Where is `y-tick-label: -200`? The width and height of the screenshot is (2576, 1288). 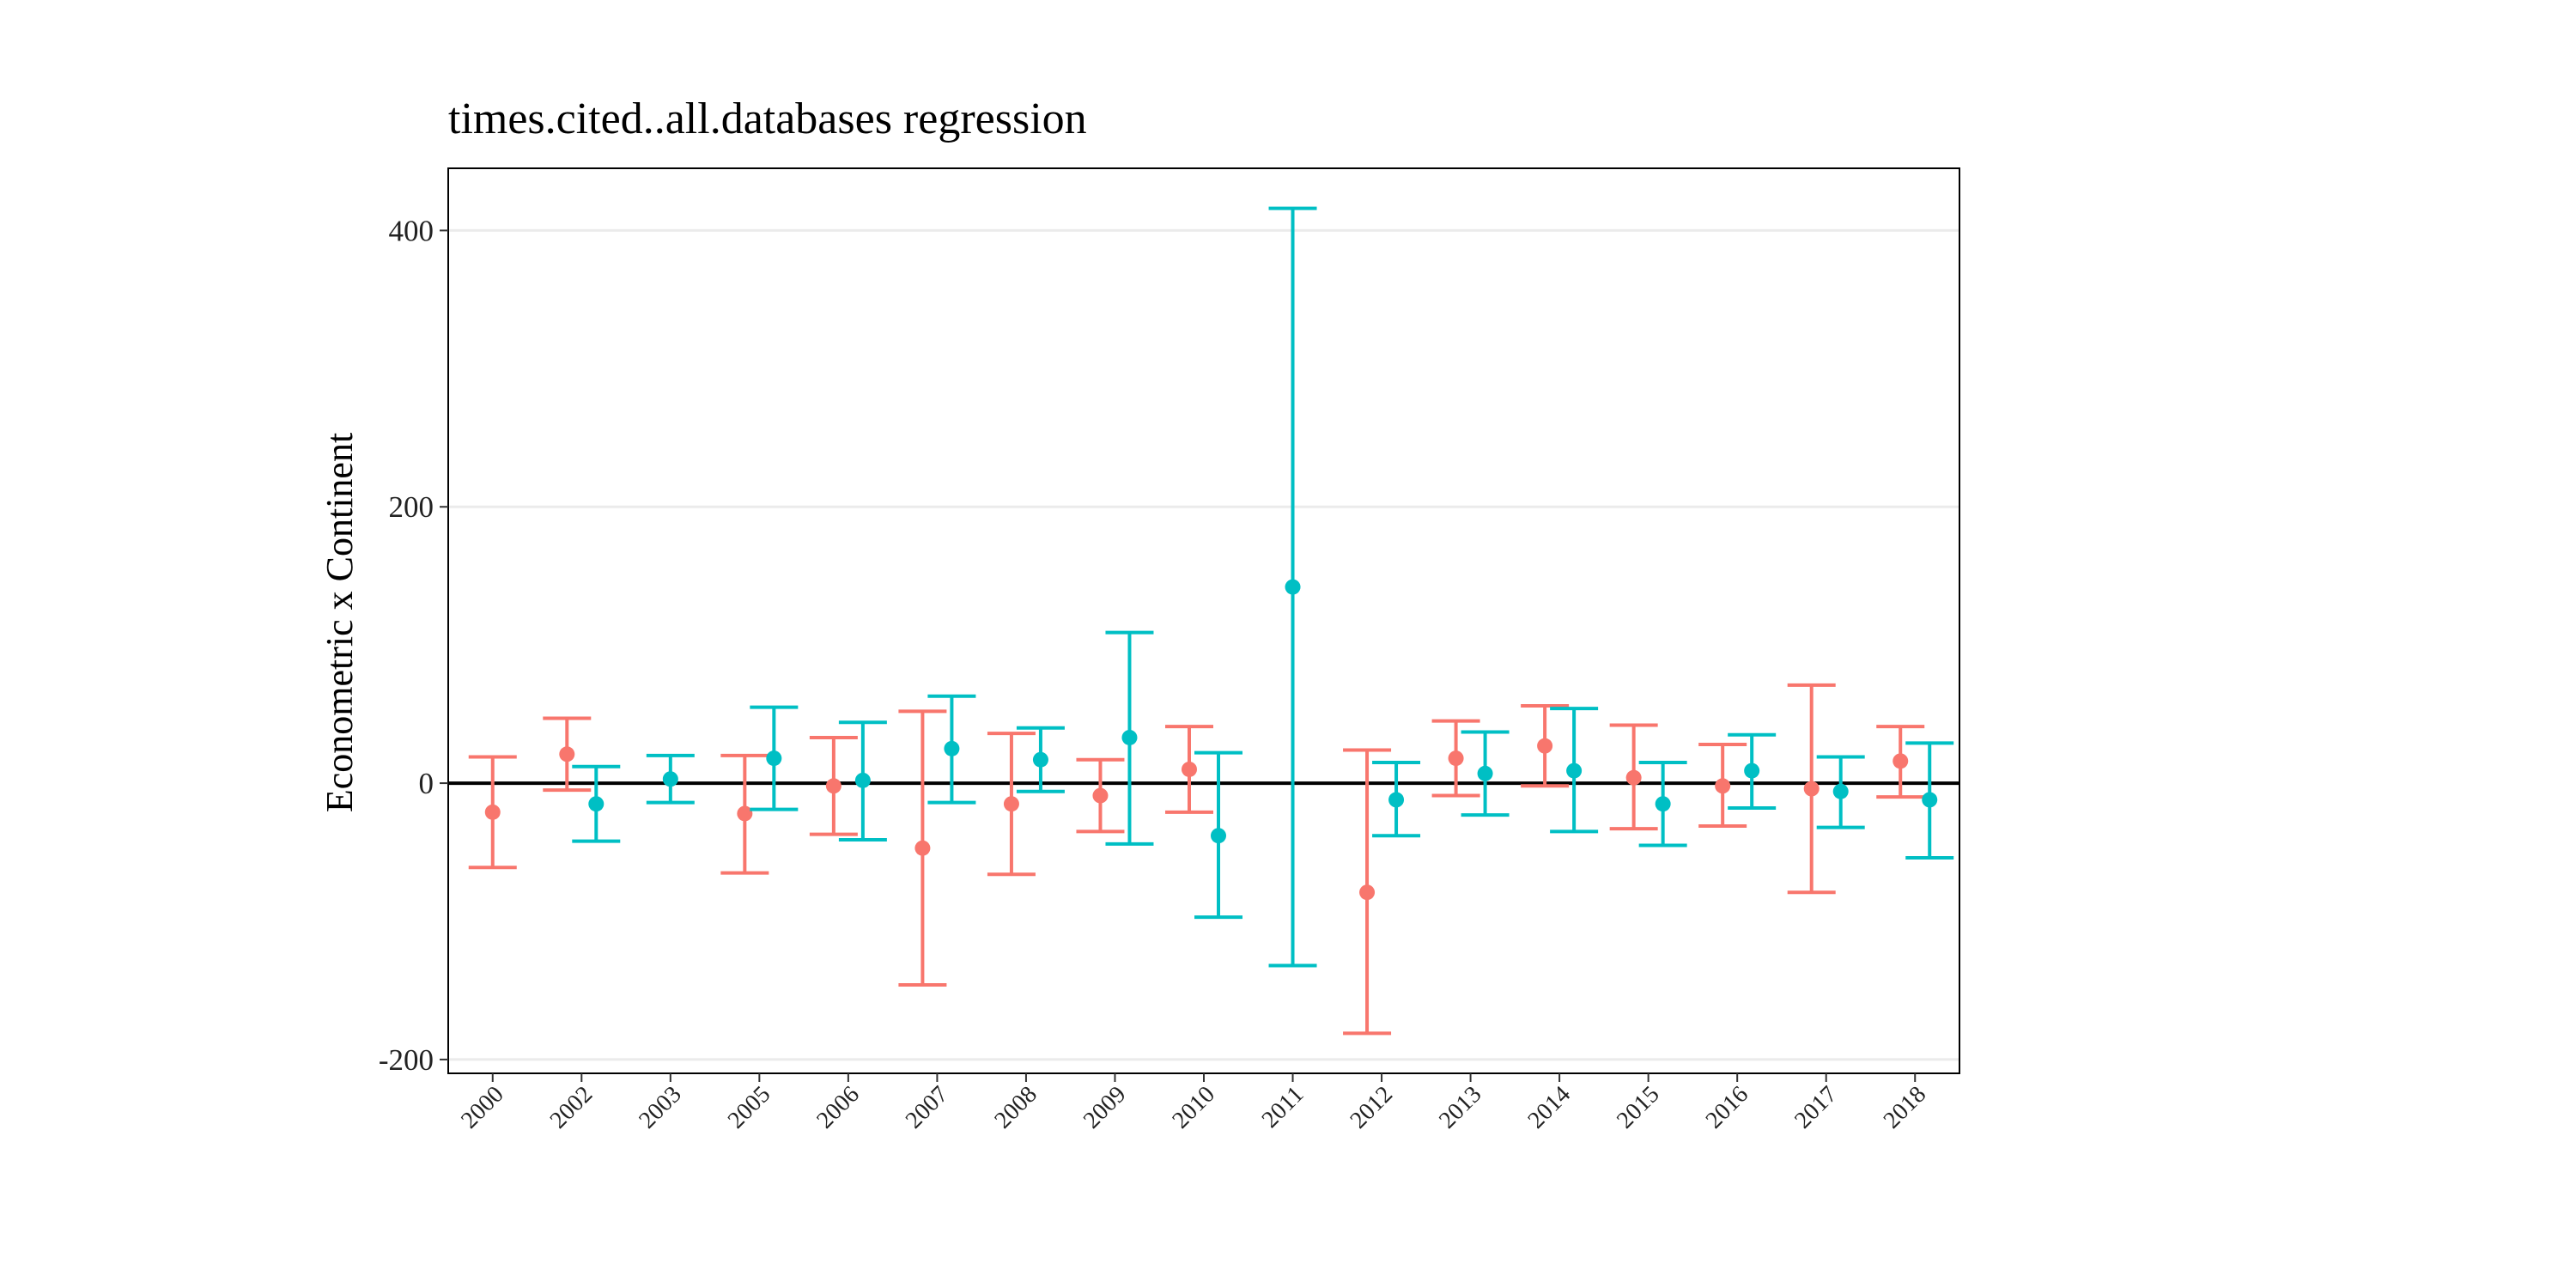
y-tick-label: -200 is located at coordinates (407, 1060).